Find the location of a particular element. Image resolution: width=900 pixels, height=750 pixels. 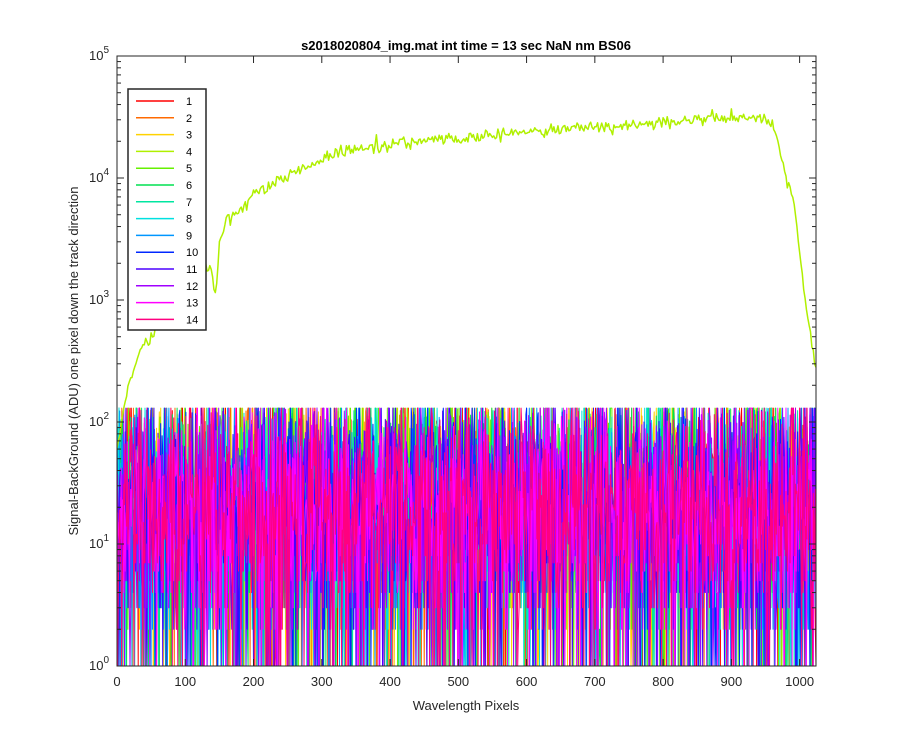

x-axis-label: Wavelength Pixels is located at coordinates (466, 705).